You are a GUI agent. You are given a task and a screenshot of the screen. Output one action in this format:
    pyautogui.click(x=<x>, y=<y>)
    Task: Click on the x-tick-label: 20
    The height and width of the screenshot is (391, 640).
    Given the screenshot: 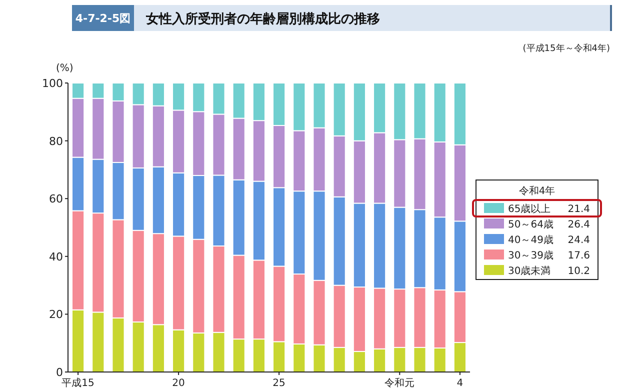 What is the action you would take?
    pyautogui.click(x=178, y=383)
    